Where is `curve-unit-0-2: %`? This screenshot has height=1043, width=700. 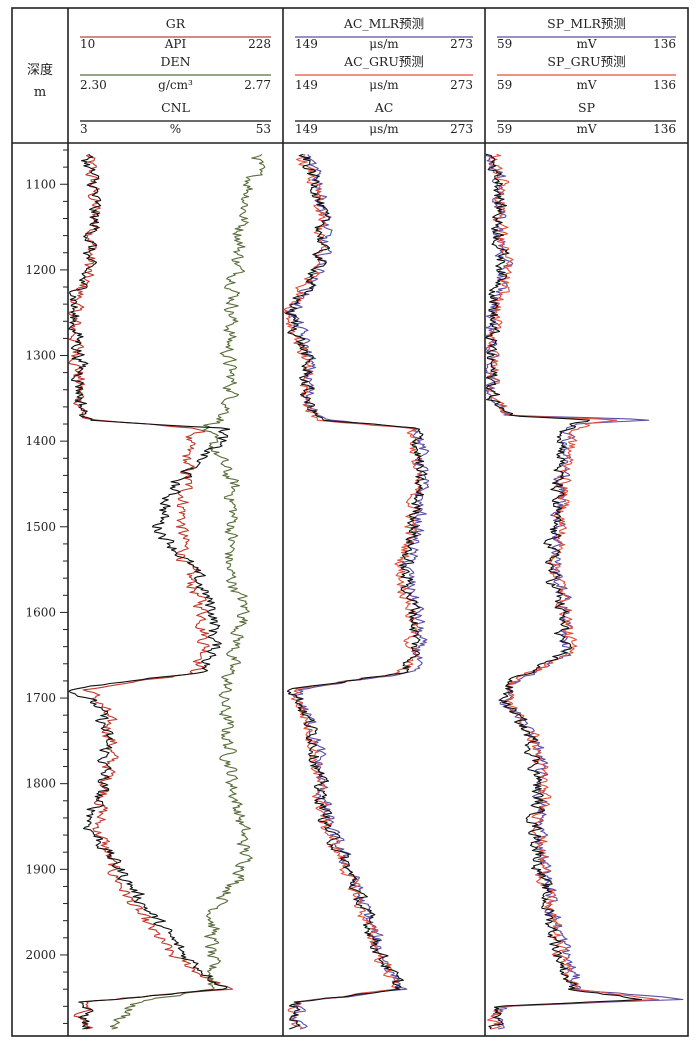 curve-unit-0-2: % is located at coordinates (175, 129).